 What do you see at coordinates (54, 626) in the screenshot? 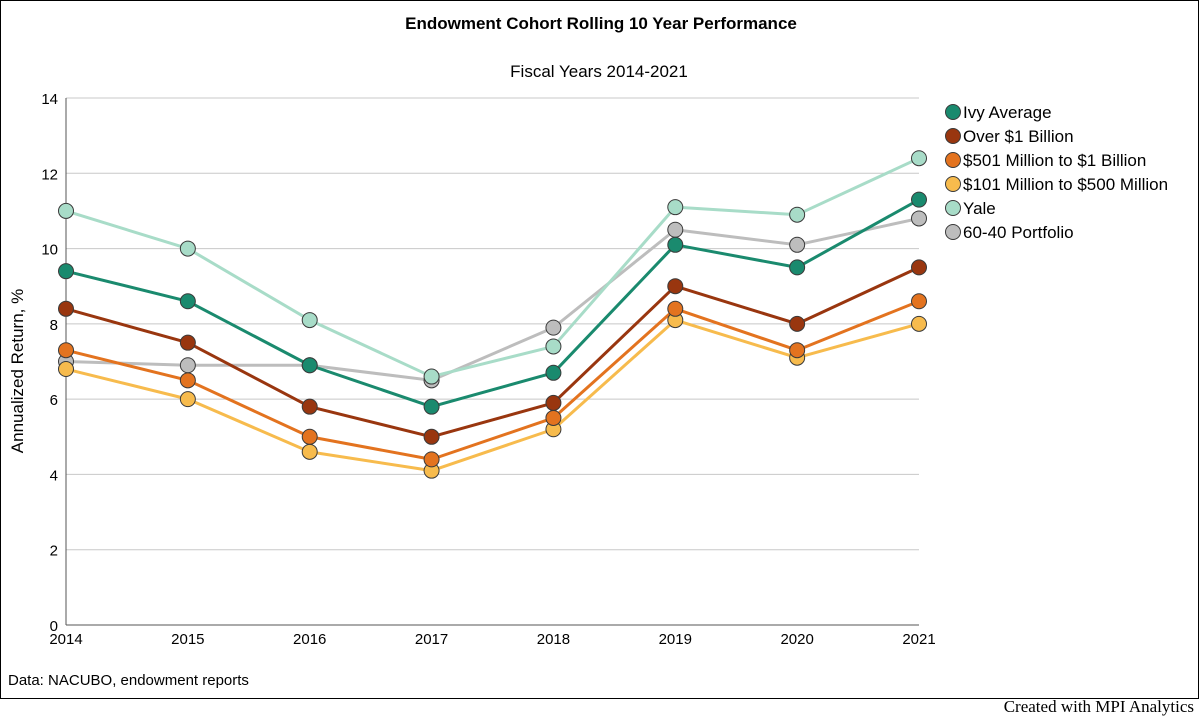
I see `y-tick-label: 0` at bounding box center [54, 626].